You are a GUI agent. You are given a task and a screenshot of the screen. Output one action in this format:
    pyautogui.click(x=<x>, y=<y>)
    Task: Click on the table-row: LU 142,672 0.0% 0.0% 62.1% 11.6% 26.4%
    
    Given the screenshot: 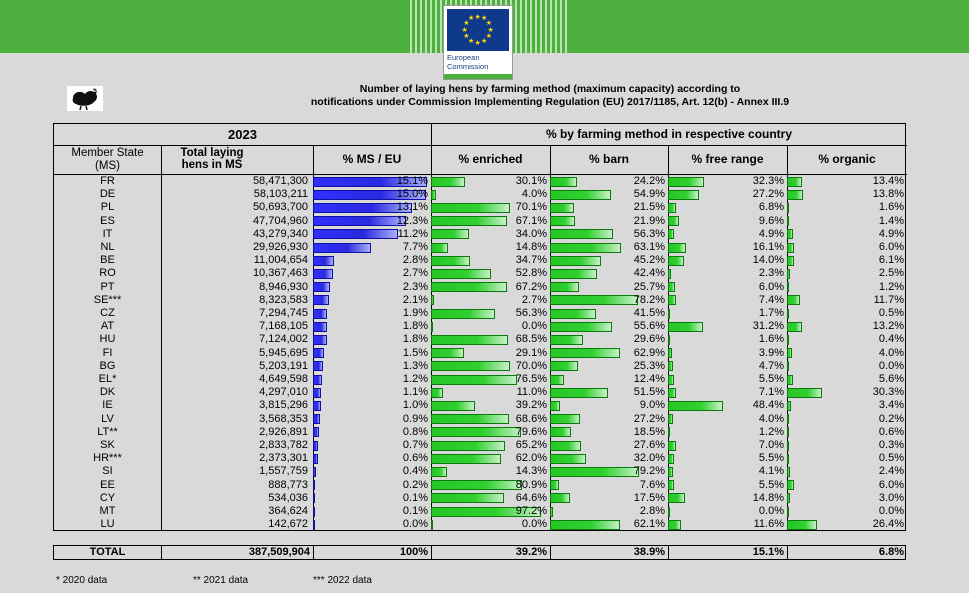 What is the action you would take?
    pyautogui.click(x=480, y=524)
    